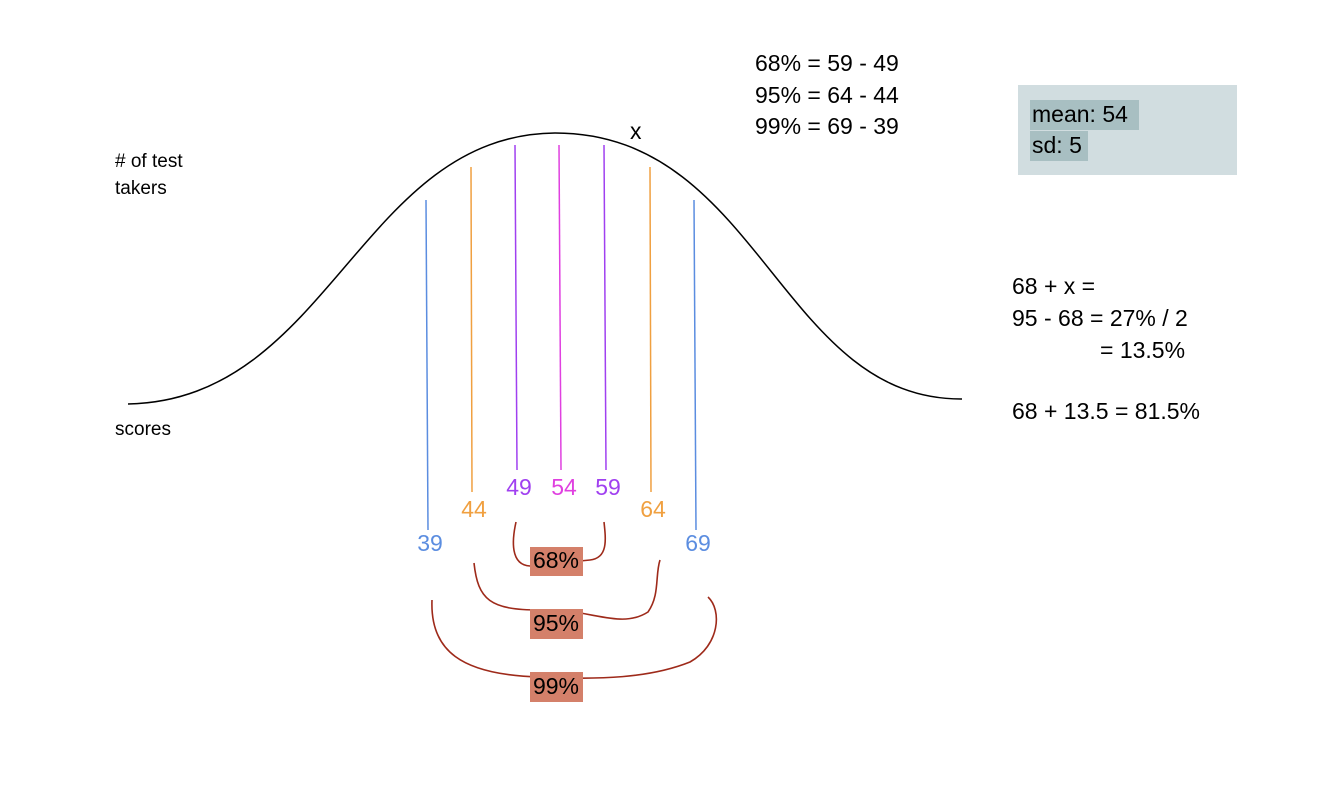 This screenshot has height=811, width=1334. I want to click on score-label: 59, so click(608, 487).